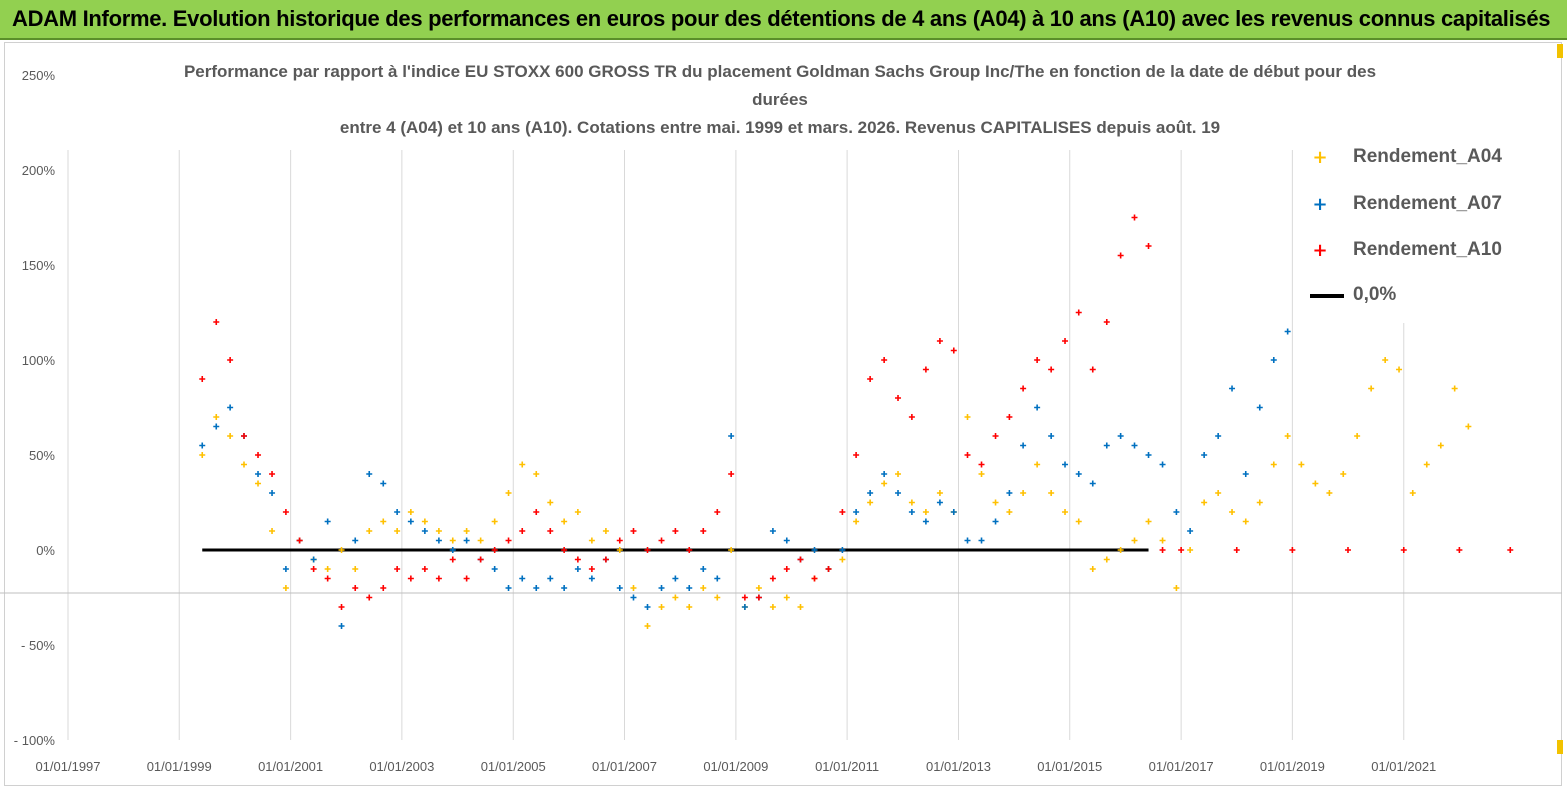 The height and width of the screenshot is (790, 1567). What do you see at coordinates (513, 766) in the screenshot?
I see `x-tick-label: 01/01/2005` at bounding box center [513, 766].